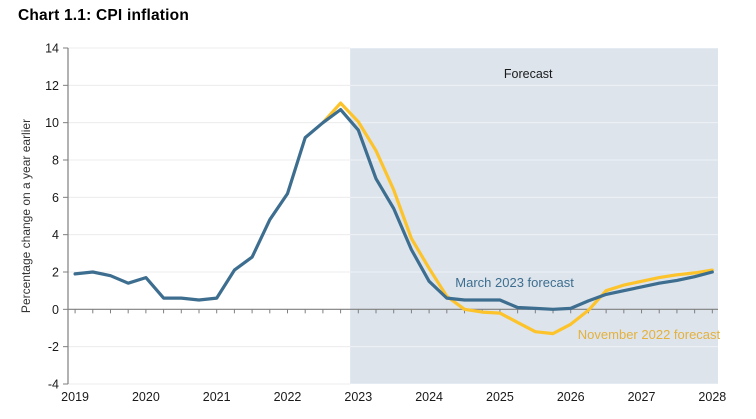  What do you see at coordinates (571, 397) in the screenshot?
I see `x-tick-label: 2026` at bounding box center [571, 397].